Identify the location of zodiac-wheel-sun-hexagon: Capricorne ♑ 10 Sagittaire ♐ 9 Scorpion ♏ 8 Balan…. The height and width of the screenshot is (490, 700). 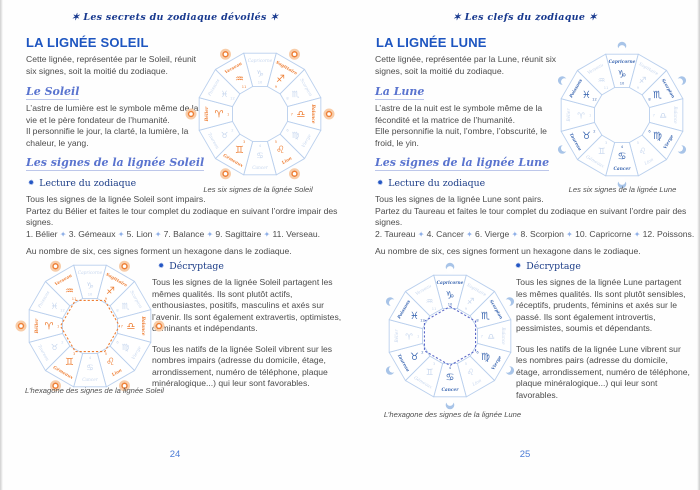
(90, 326).